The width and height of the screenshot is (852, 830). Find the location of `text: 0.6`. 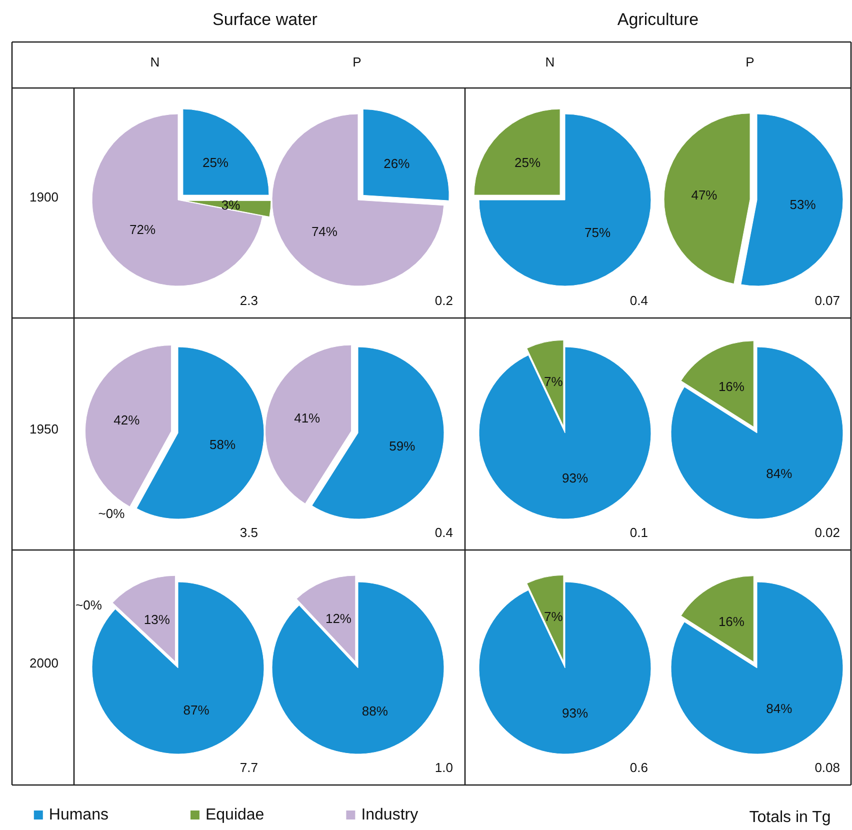

text: 0.6 is located at coordinates (639, 767).